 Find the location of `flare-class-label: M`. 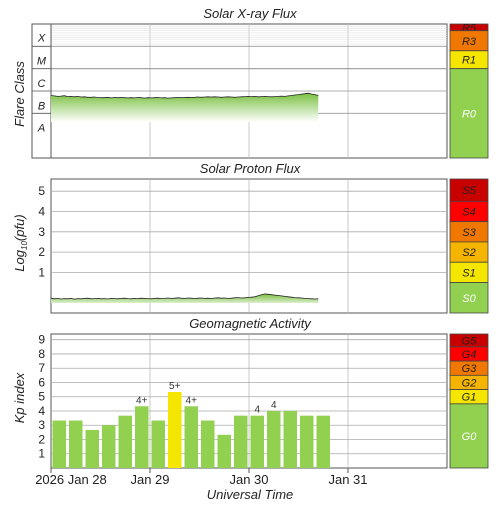

flare-class-label: M is located at coordinates (42, 62).